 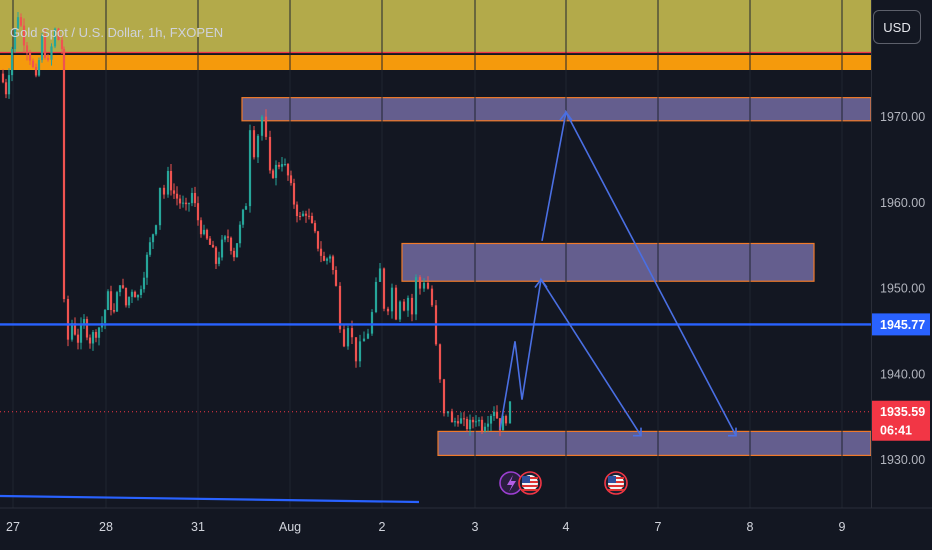 I want to click on lightning-bolt, so click(x=511, y=483).